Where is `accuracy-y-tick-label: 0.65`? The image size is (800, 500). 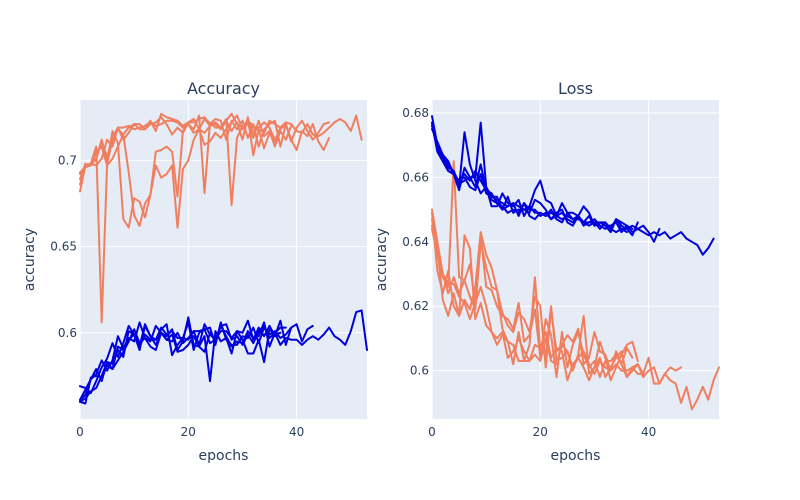 accuracy-y-tick-label: 0.65 is located at coordinates (63, 247).